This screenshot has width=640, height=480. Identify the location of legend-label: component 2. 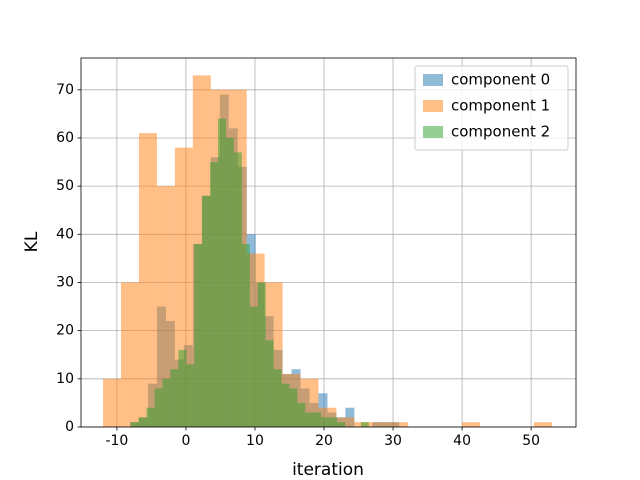
(500, 132).